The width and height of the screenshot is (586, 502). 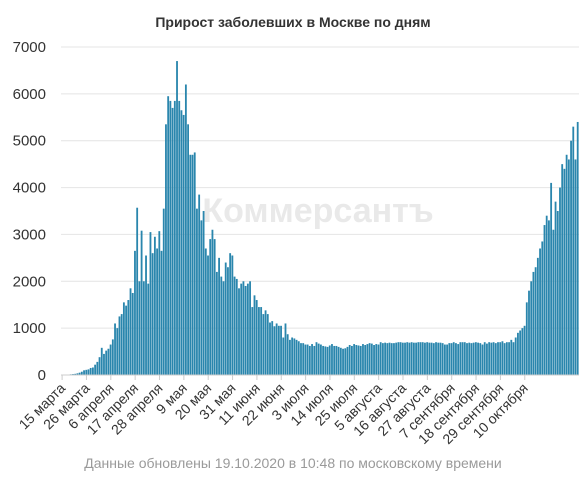 What do you see at coordinates (29, 141) in the screenshot?
I see `y-tick-label: 5000` at bounding box center [29, 141].